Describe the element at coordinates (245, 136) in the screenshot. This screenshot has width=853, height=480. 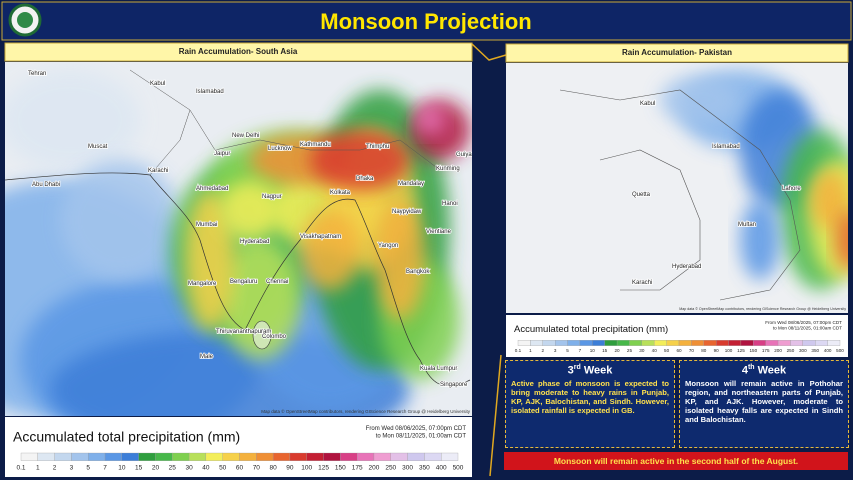
I see `city-label: New Delhi` at that location.